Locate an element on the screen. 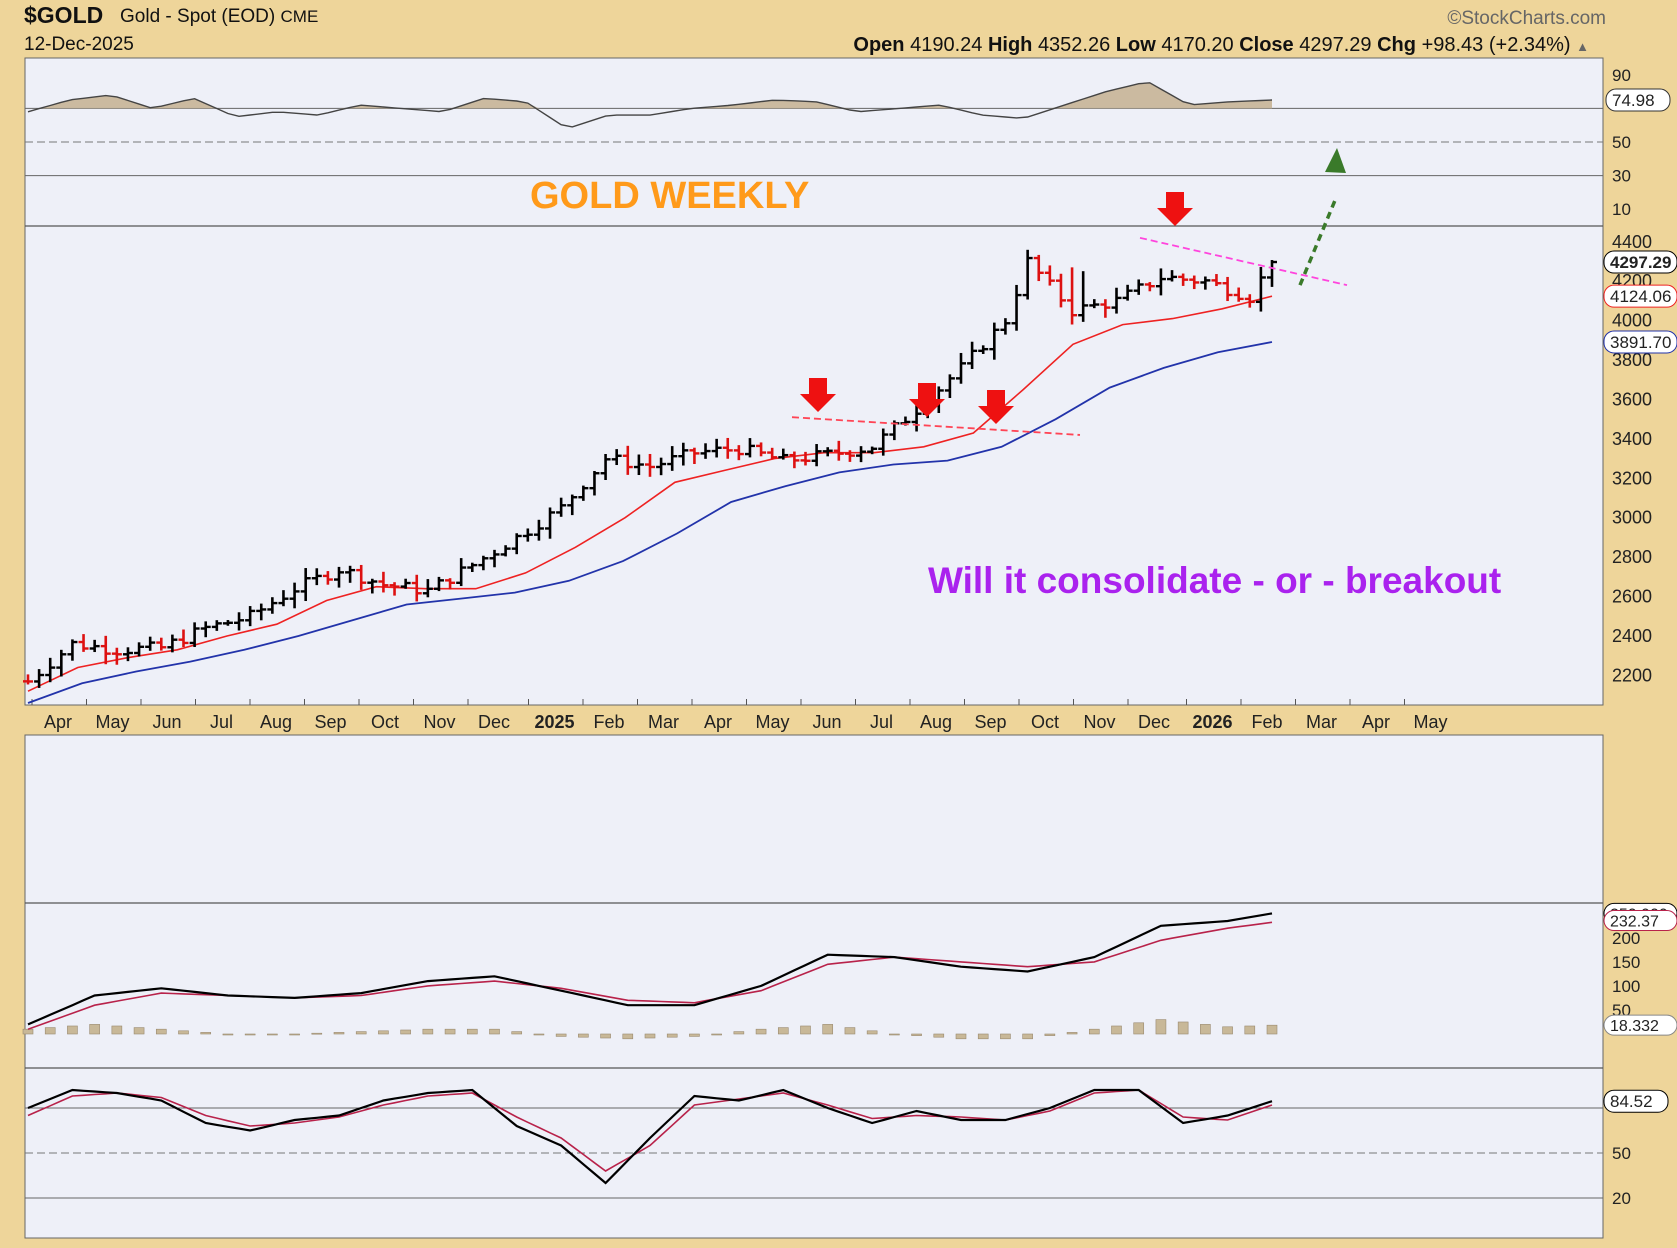  copyright: ©StockCharts.com is located at coordinates (1526, 18).